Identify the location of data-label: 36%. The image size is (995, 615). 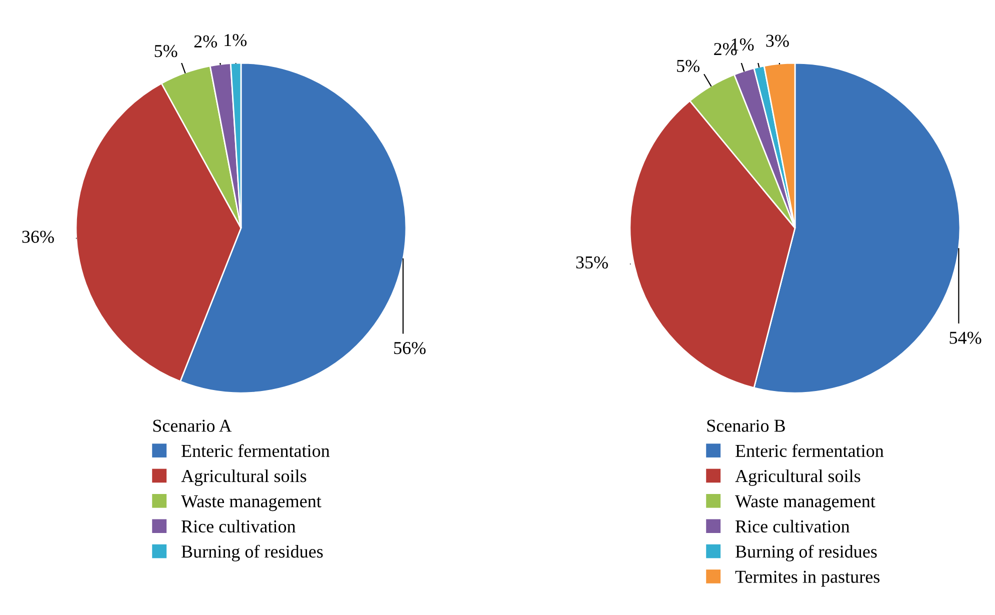
(38, 236).